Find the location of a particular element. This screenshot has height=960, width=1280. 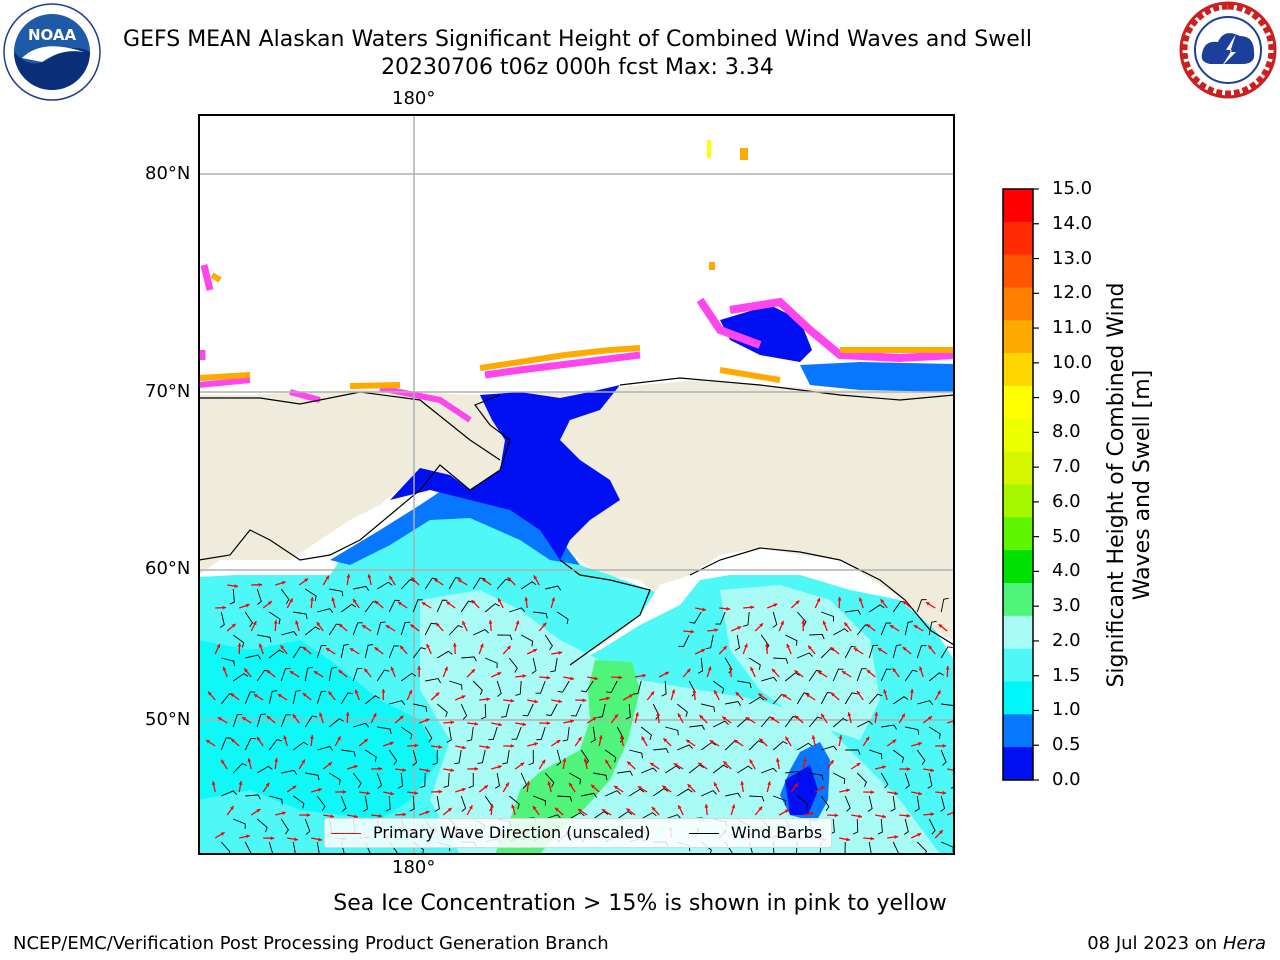

colorbar-tick-label: 0.5 is located at coordinates (1066, 745).